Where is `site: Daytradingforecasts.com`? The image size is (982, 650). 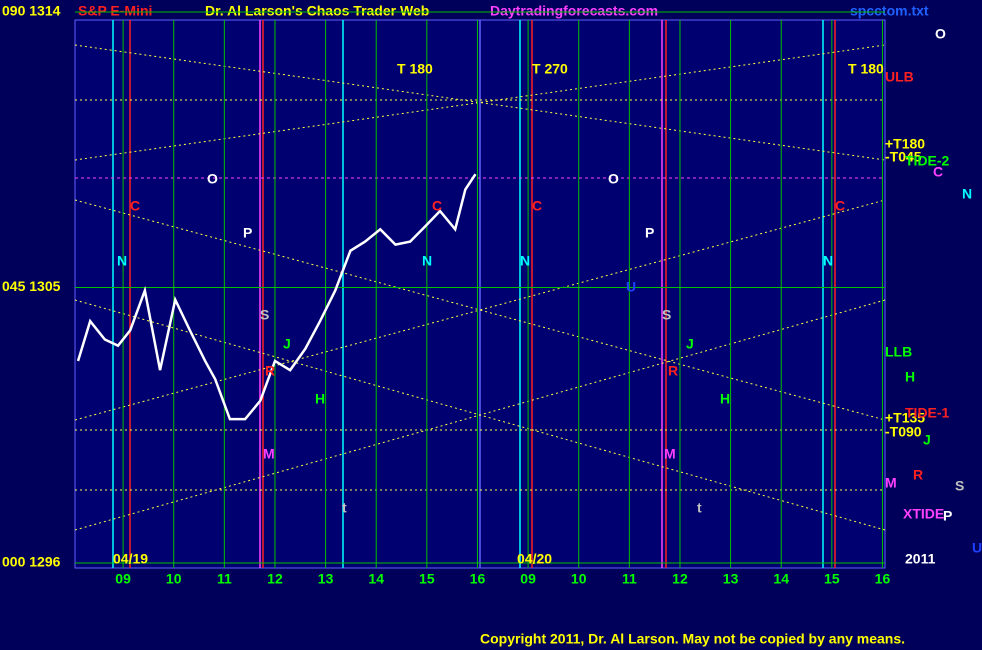
site: Daytradingforecasts.com is located at coordinates (574, 11).